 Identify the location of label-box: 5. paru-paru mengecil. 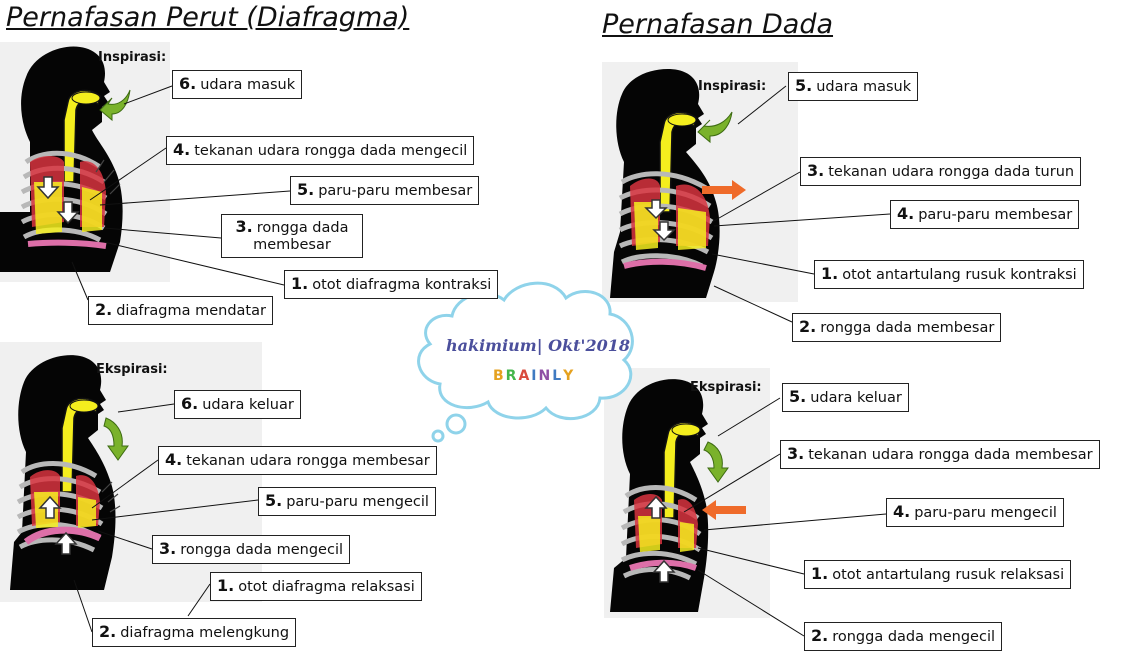
(347, 501).